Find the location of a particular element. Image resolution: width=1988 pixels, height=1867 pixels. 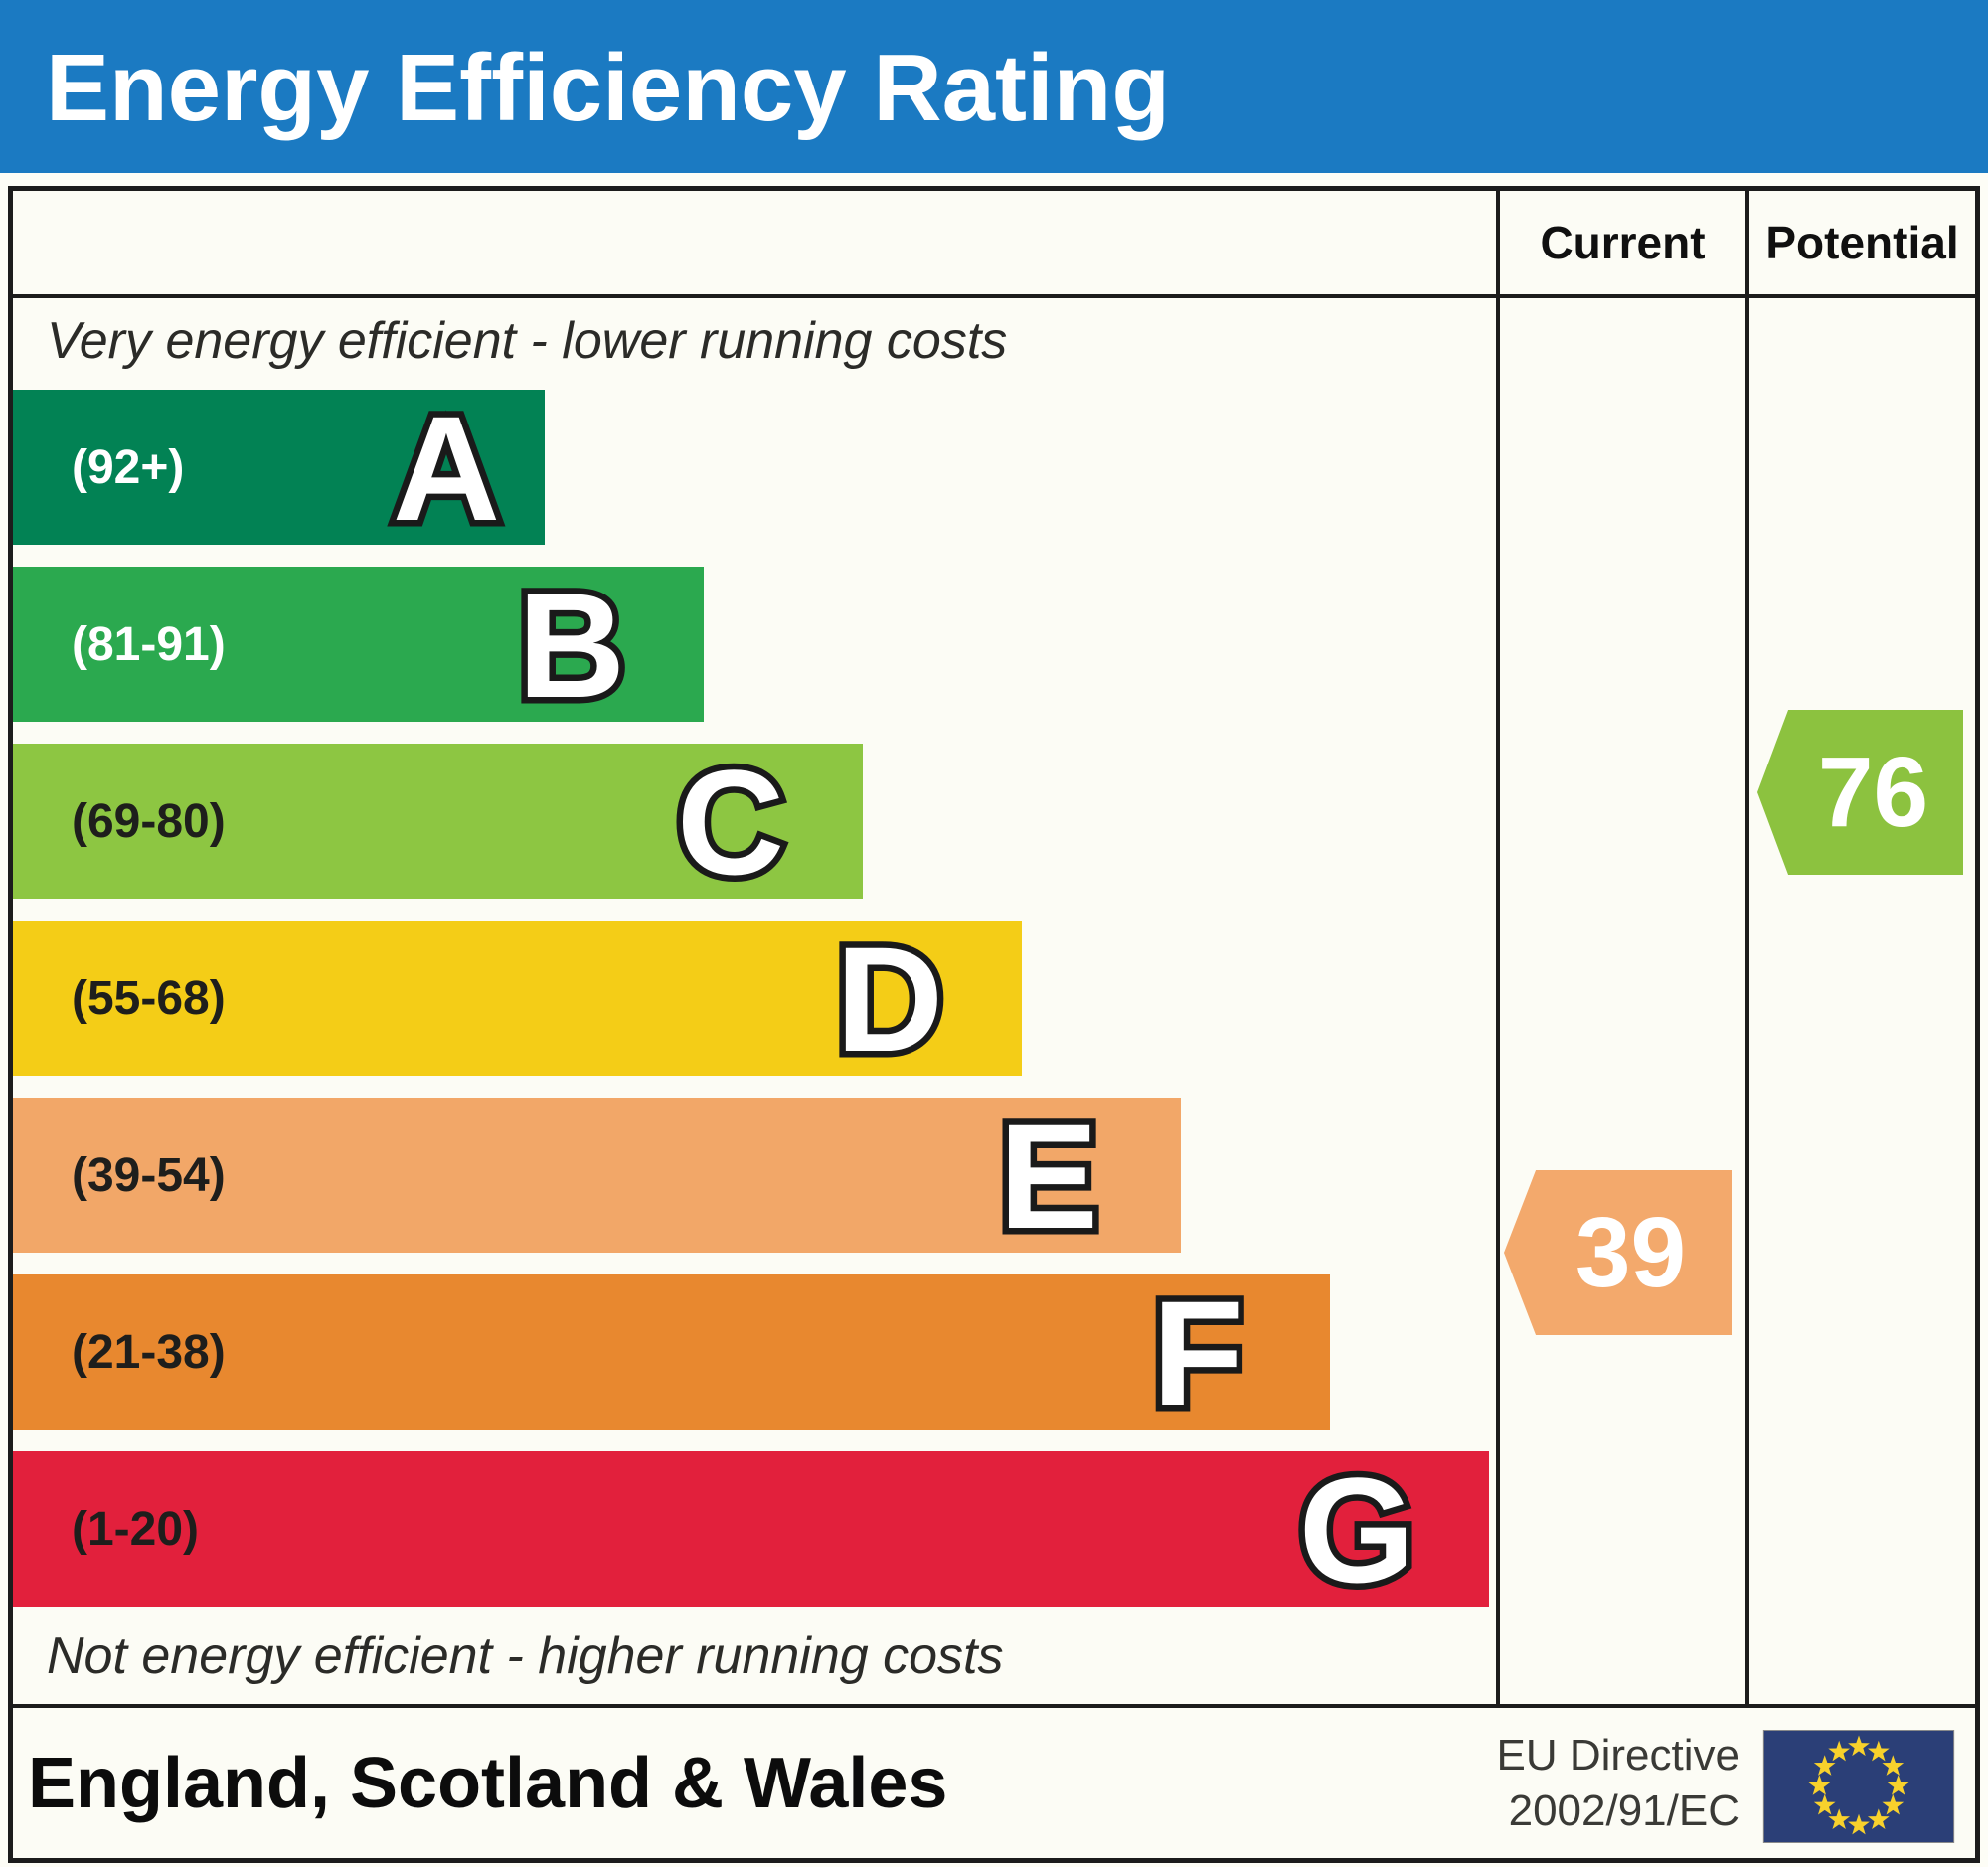

column-header-potential: Potential is located at coordinates (1862, 242).